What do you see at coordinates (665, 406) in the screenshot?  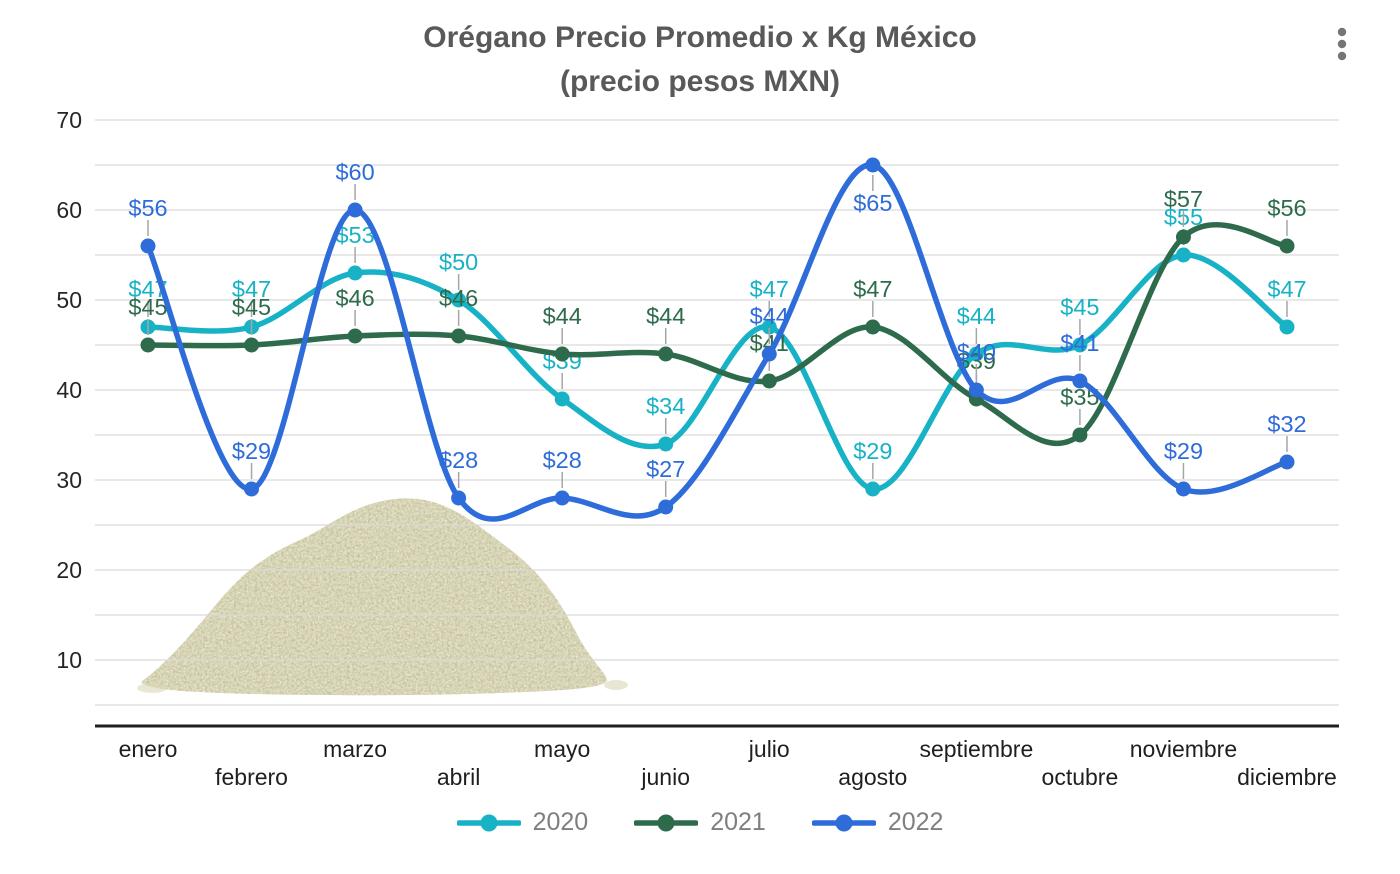 I see `data-point-label: $34` at bounding box center [665, 406].